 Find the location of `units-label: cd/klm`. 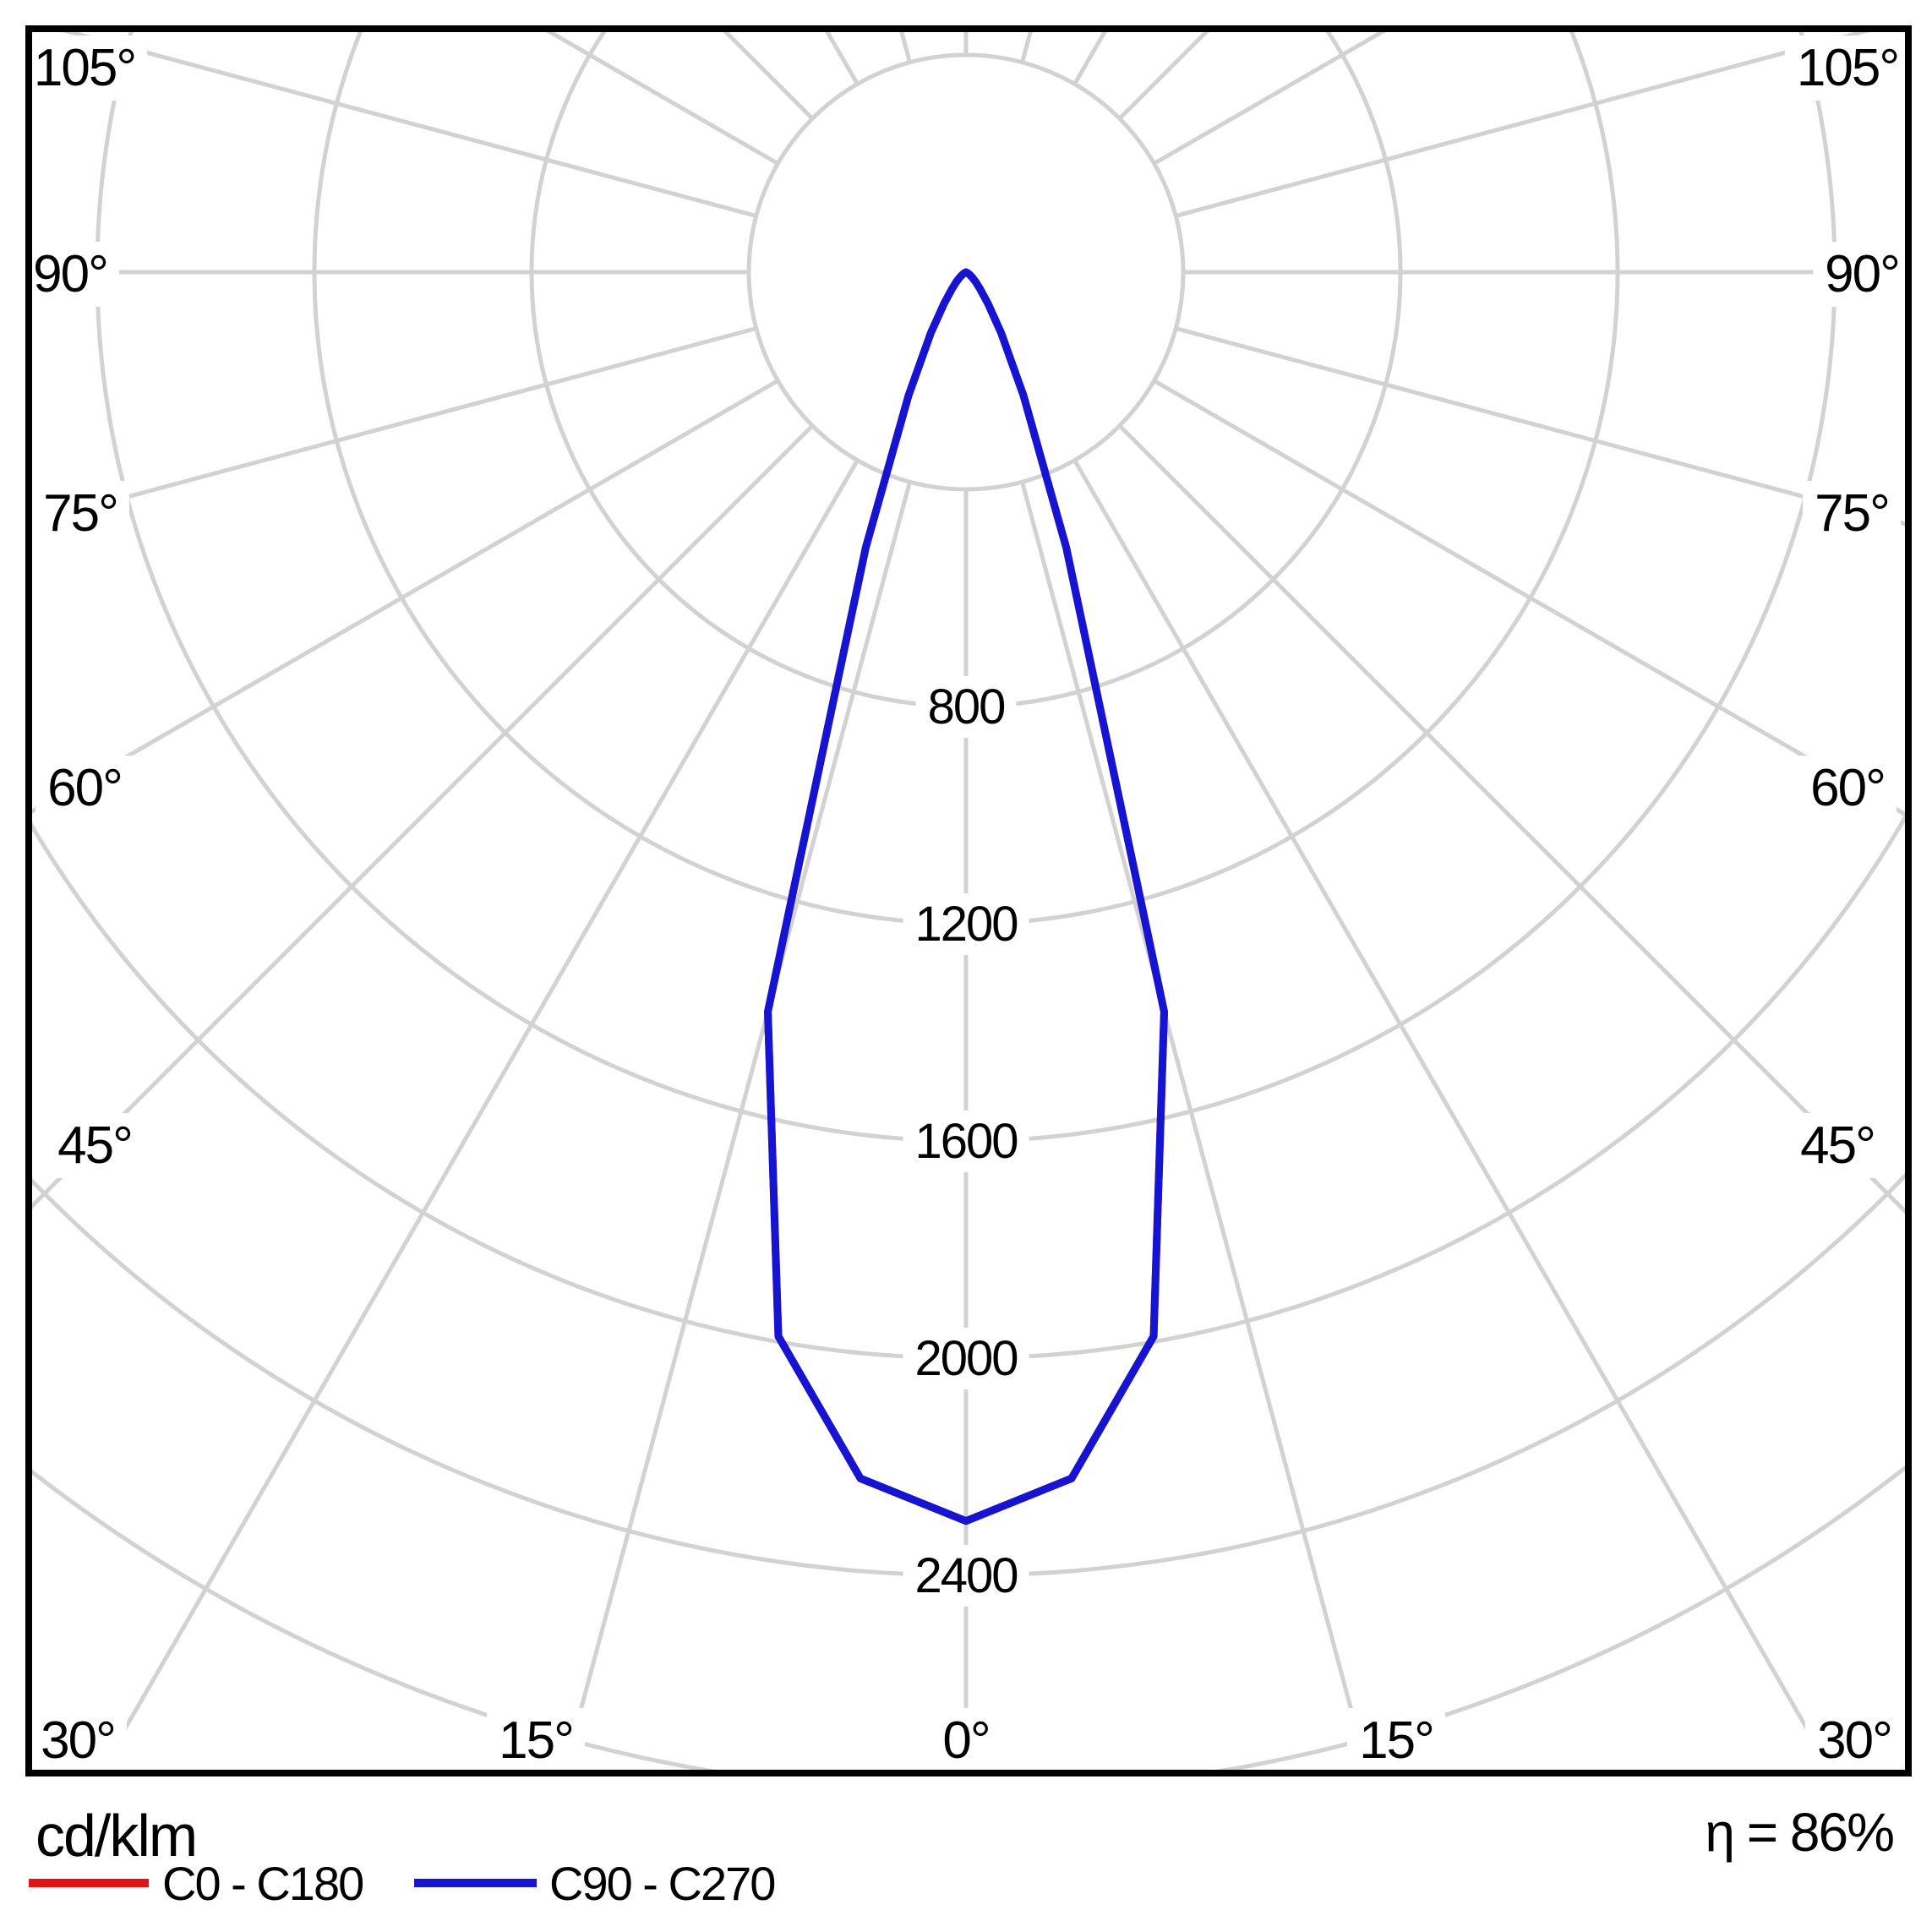

units-label: cd/klm is located at coordinates (115, 1836).